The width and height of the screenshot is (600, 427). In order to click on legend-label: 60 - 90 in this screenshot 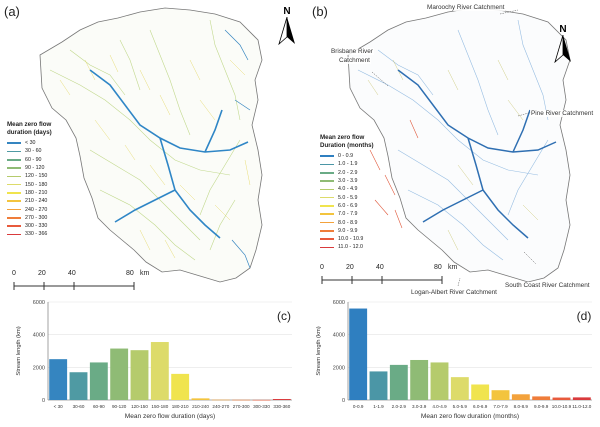, I will do `click(33, 159)`.